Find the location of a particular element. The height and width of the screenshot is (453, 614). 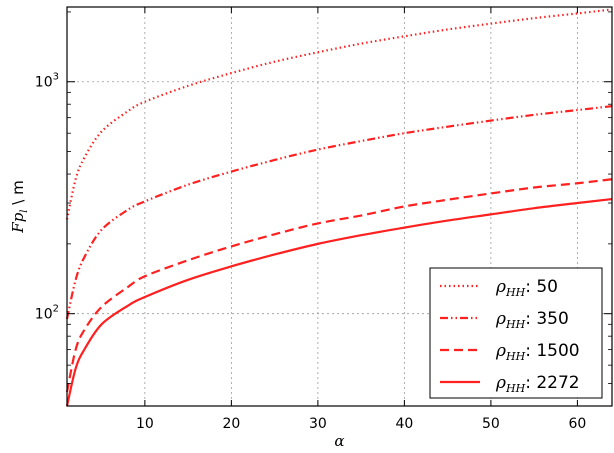

x-axis-label: α is located at coordinates (339, 441).